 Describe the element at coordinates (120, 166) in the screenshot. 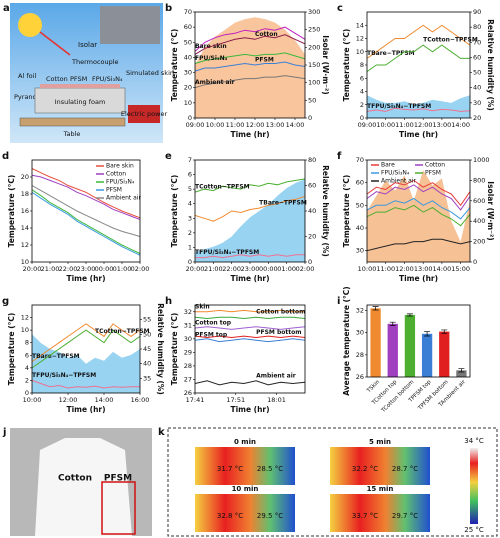

I see `legend-label: Bare skin` at that location.